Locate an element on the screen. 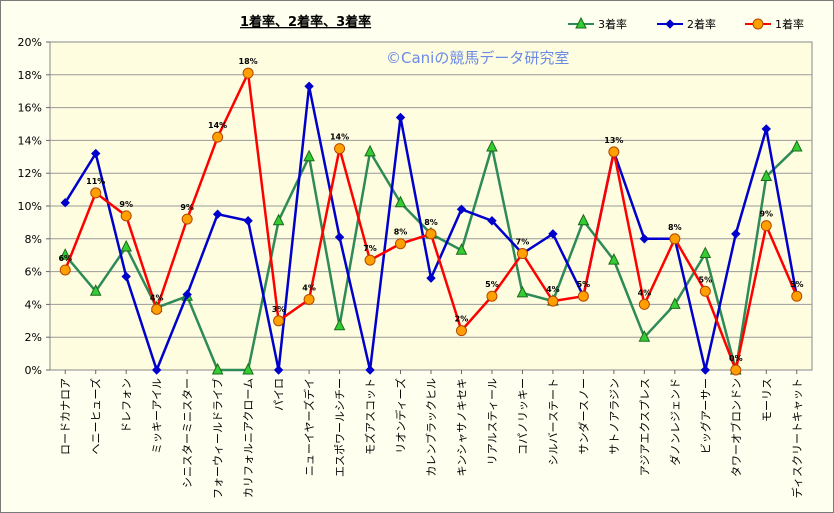  y-tick-label: 14% is located at coordinates (30, 140).